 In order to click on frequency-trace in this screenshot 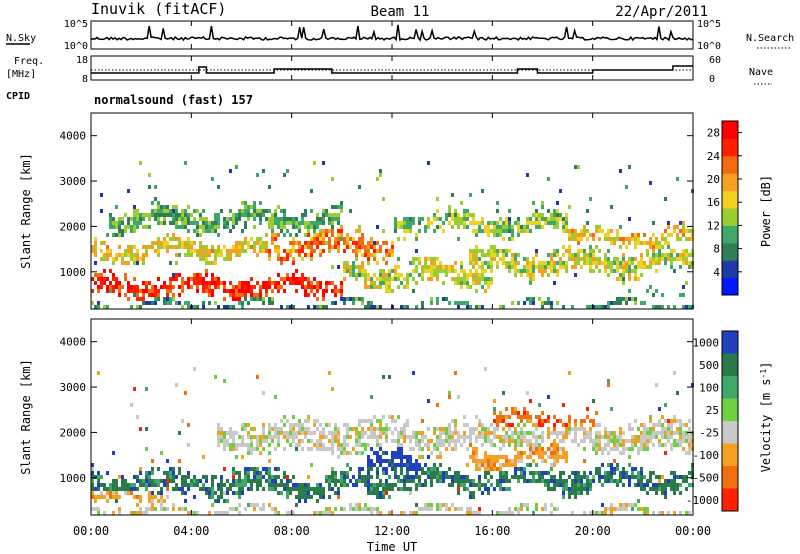, I will do `click(392, 69)`.